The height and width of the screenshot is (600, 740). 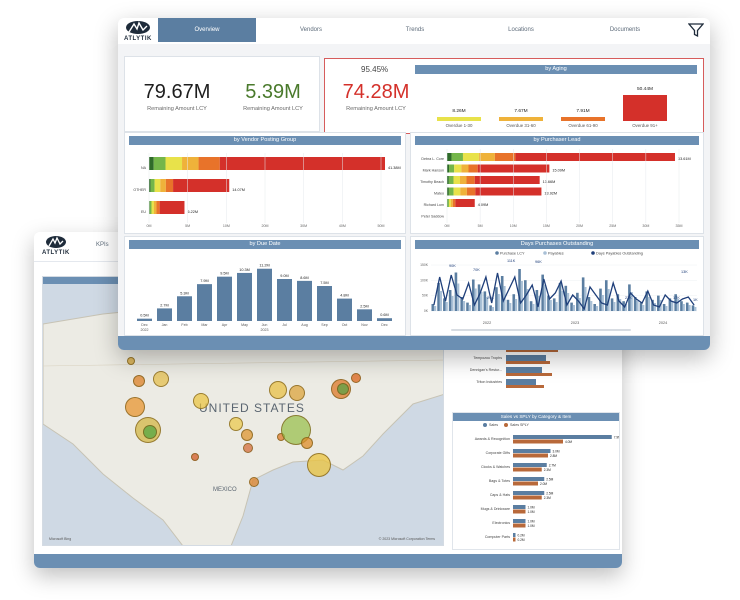 I want to click on legend-label: Purchase LCY, so click(x=512, y=254).